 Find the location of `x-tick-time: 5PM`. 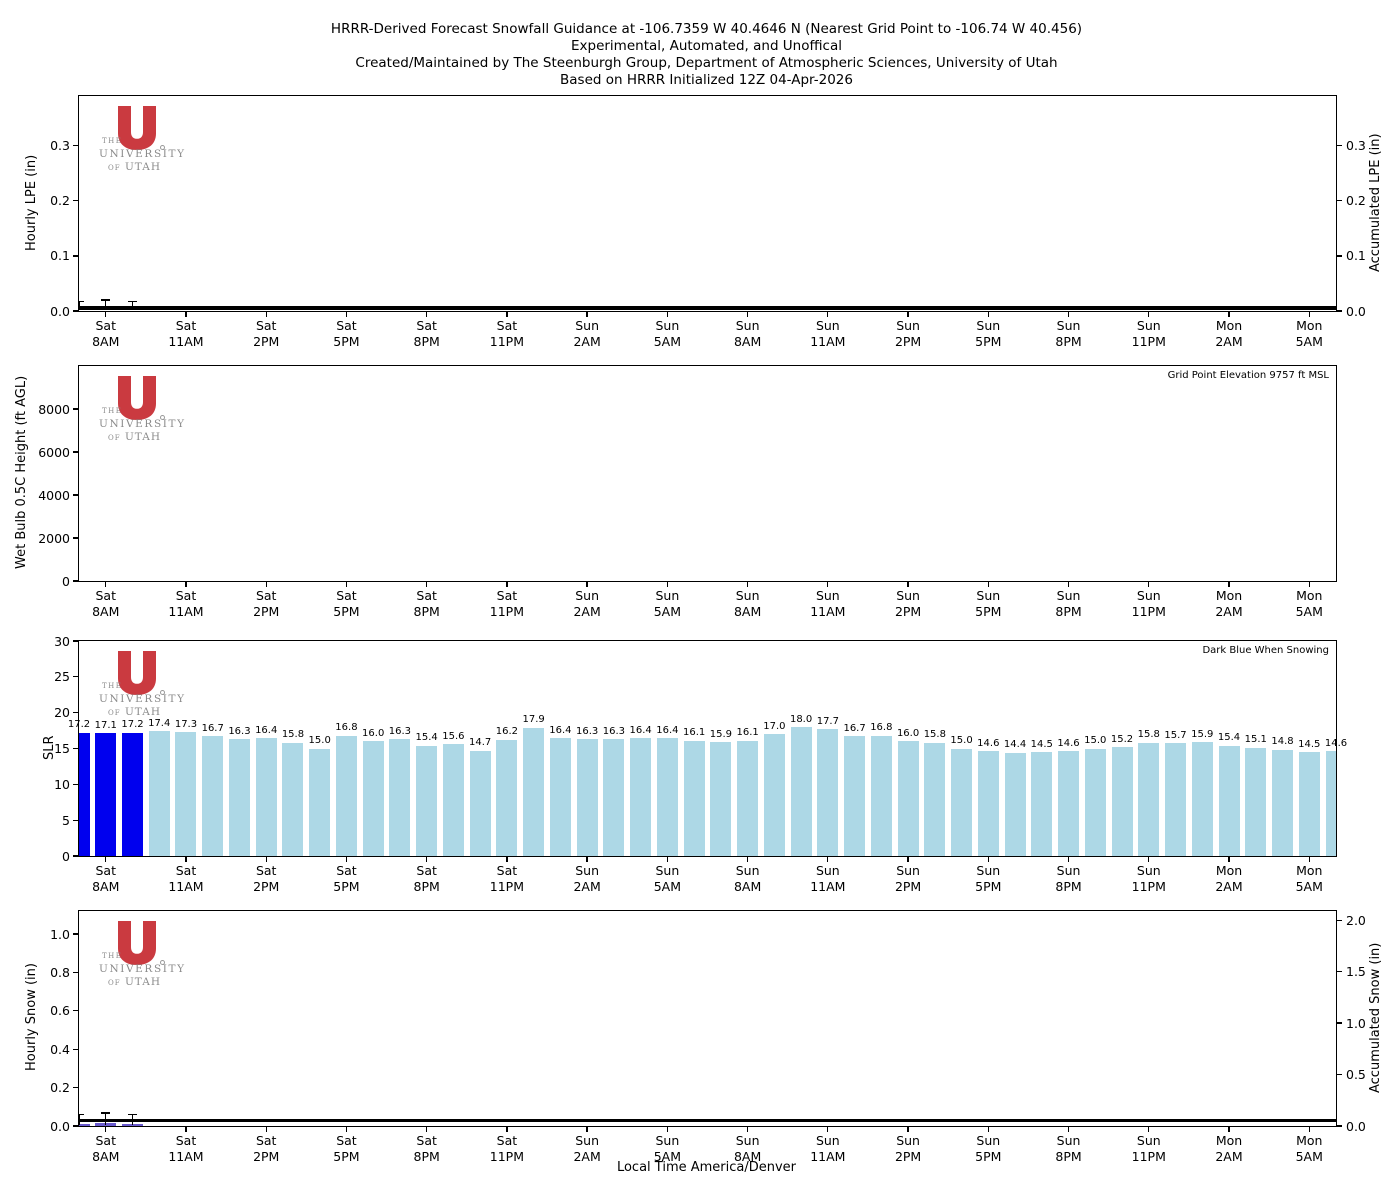

x-tick-time: 5PM is located at coordinates (346, 1156).